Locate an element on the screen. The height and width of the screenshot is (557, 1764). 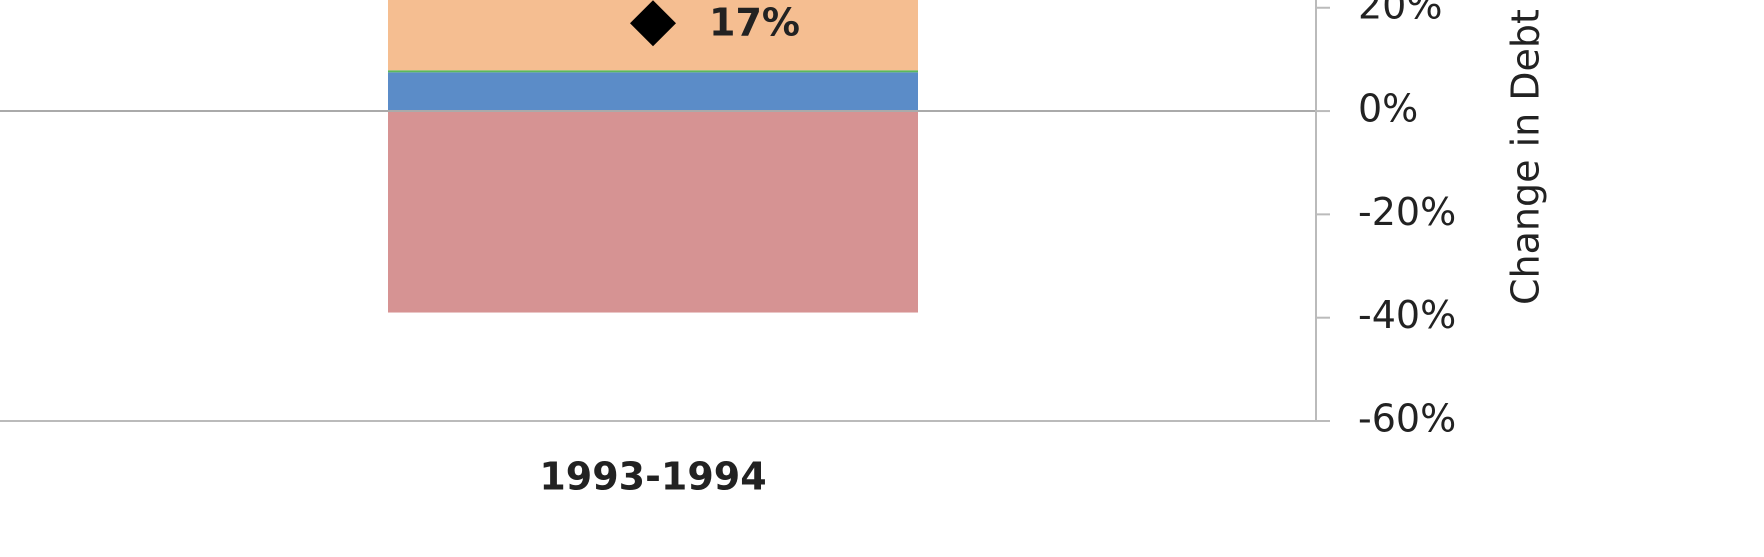
y-tick-label: -40% is located at coordinates (1407, 315).